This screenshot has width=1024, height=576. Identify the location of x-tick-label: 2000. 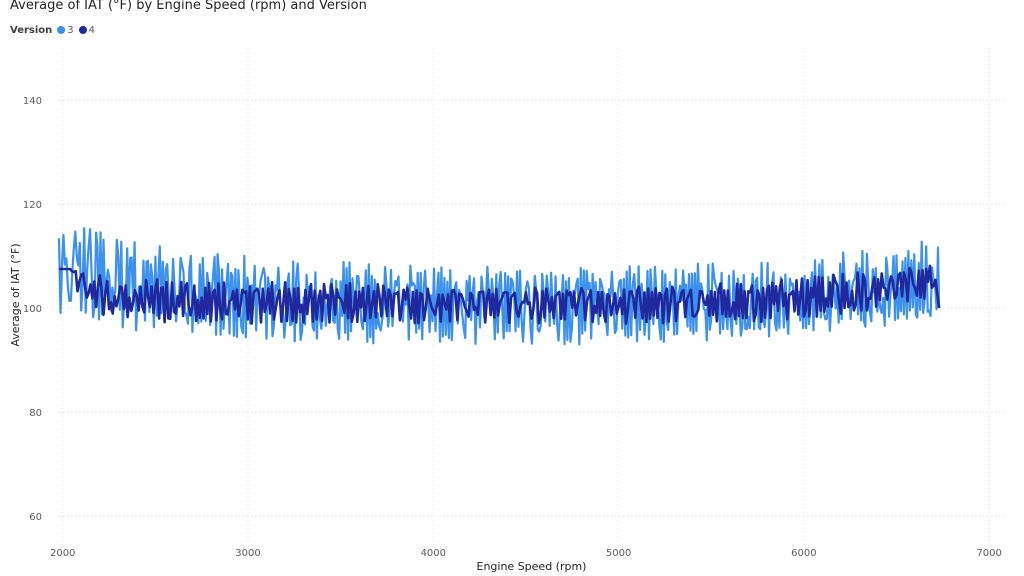
(62, 553).